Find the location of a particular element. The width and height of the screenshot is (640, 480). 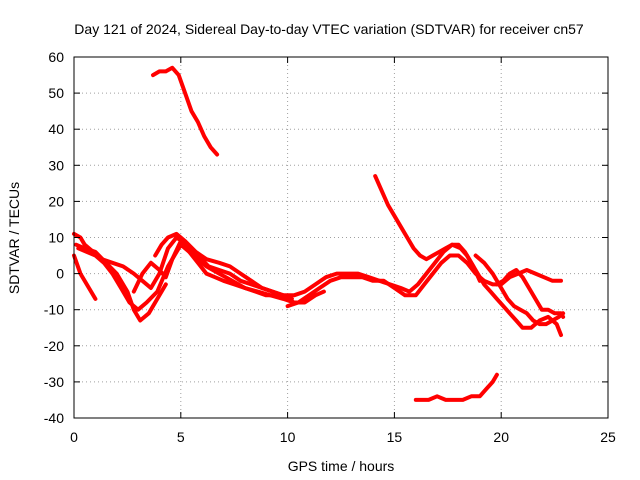

y-tick-label: 40 is located at coordinates (56, 129).